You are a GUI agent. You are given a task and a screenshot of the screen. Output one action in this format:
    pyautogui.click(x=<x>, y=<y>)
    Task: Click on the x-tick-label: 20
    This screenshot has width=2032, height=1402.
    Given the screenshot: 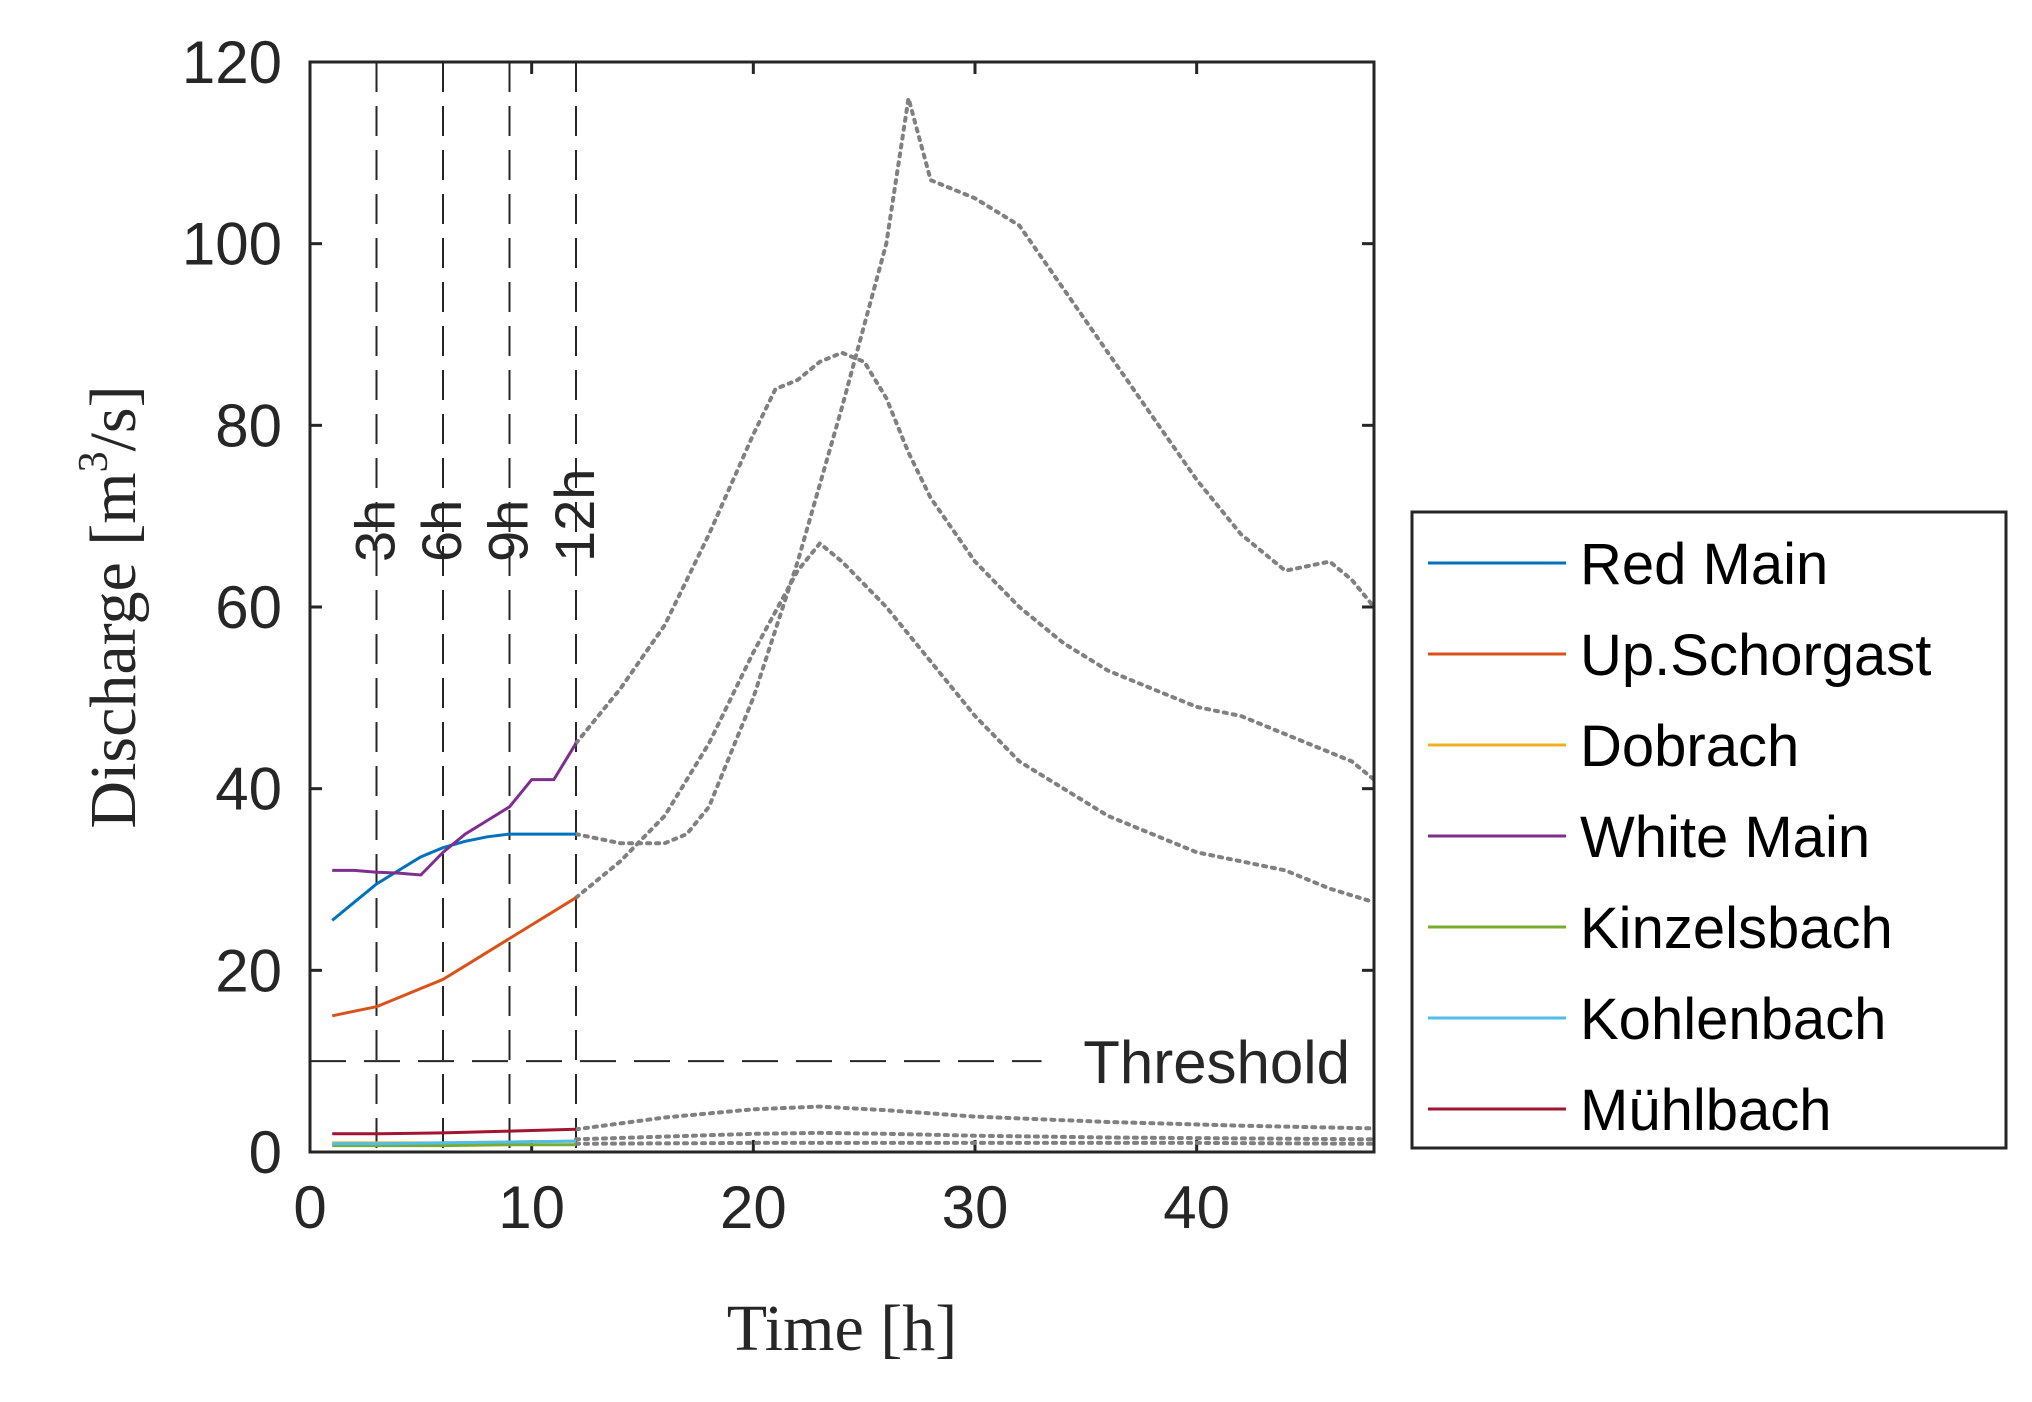 What is the action you would take?
    pyautogui.click(x=753, y=1207)
    